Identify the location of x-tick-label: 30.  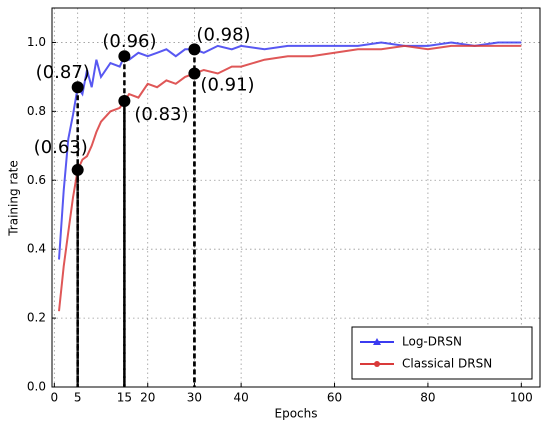
(194, 398).